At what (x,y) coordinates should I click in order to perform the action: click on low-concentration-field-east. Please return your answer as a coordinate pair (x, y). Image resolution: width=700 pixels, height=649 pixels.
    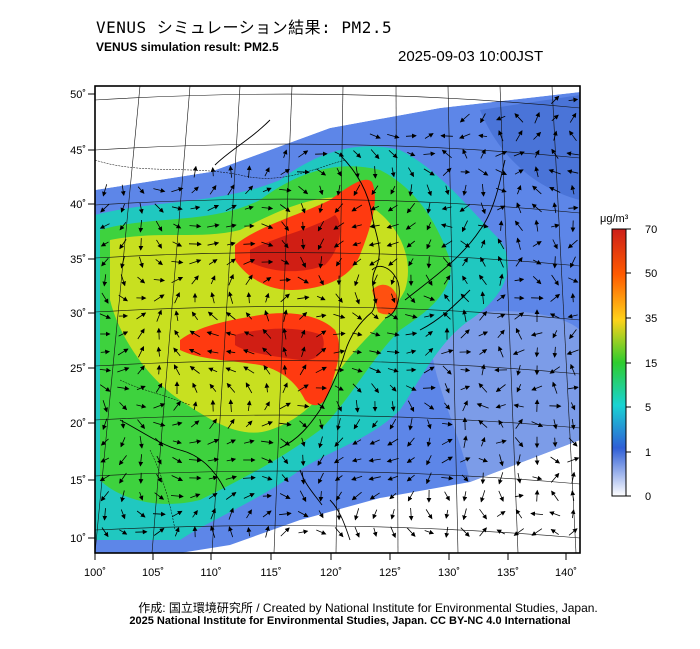
    Looking at the image, I should click on (530, 147).